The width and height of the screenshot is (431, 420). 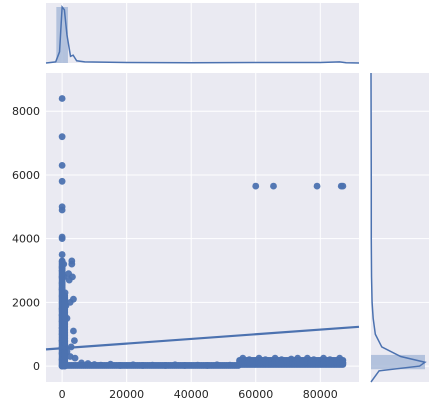 I want to click on x-axis-tick-labels: 0 20000 40000 60000 80000, so click(x=198, y=394).